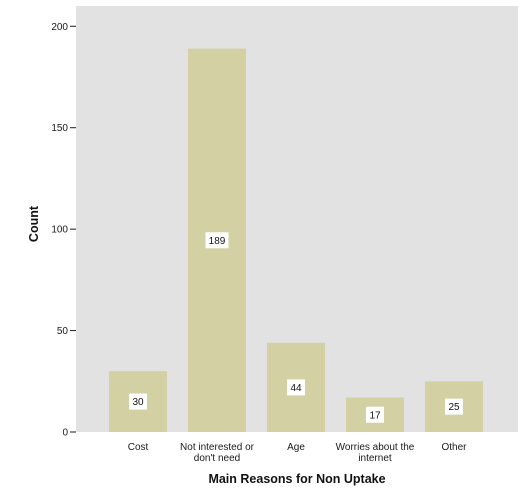 The image size is (528, 491). Describe the element at coordinates (138, 447) in the screenshot. I see `x-tick-label: Cost` at that location.